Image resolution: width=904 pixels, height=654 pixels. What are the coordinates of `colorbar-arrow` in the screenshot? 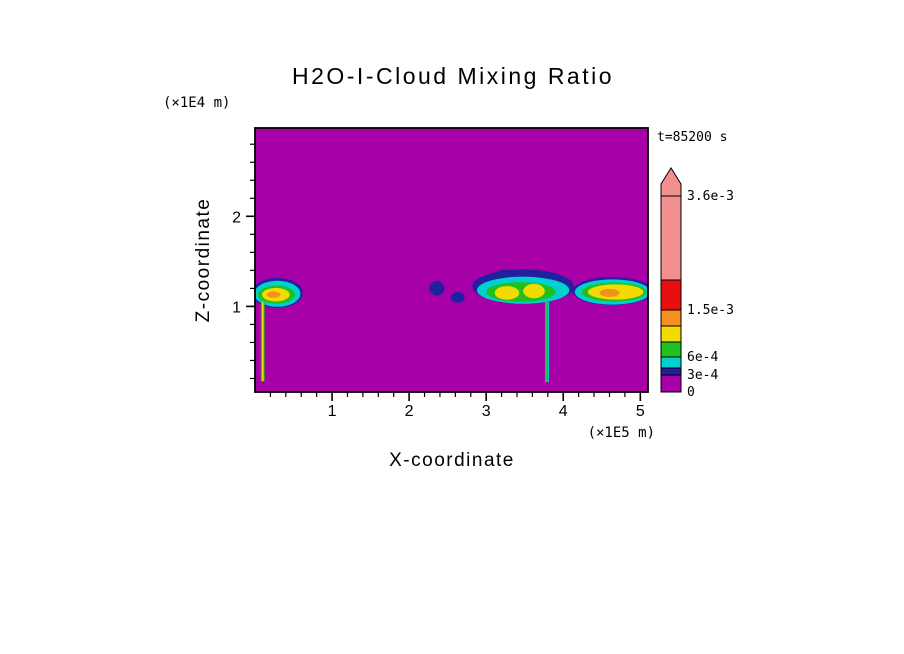 It's located at (671, 182).